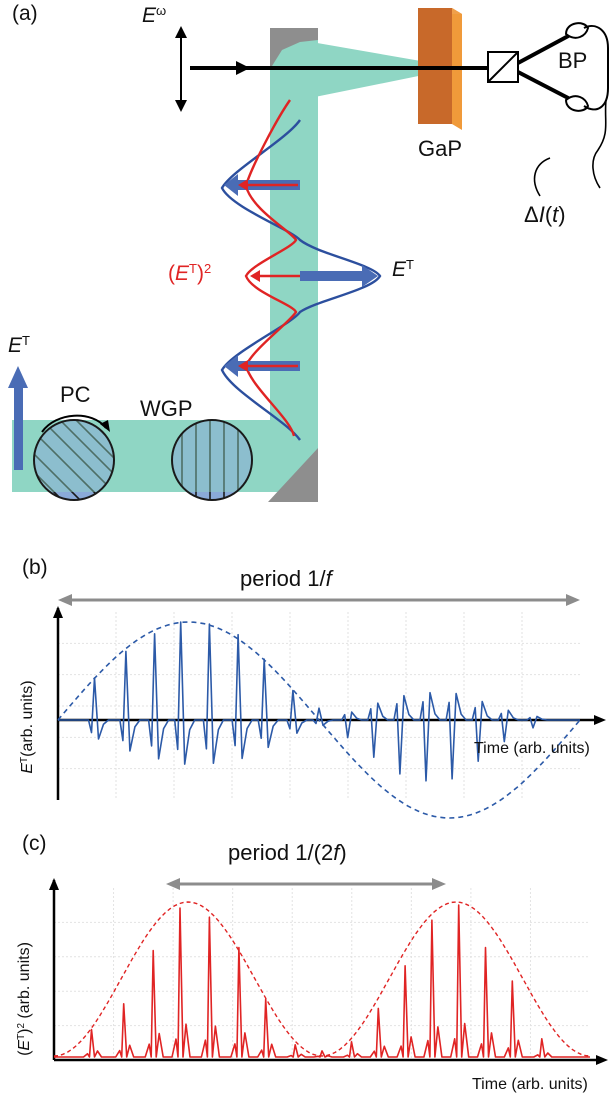 This screenshot has width=615, height=1101. Describe the element at coordinates (190, 272) in the screenshot. I see `et-squared-label: (ET)2` at that location.